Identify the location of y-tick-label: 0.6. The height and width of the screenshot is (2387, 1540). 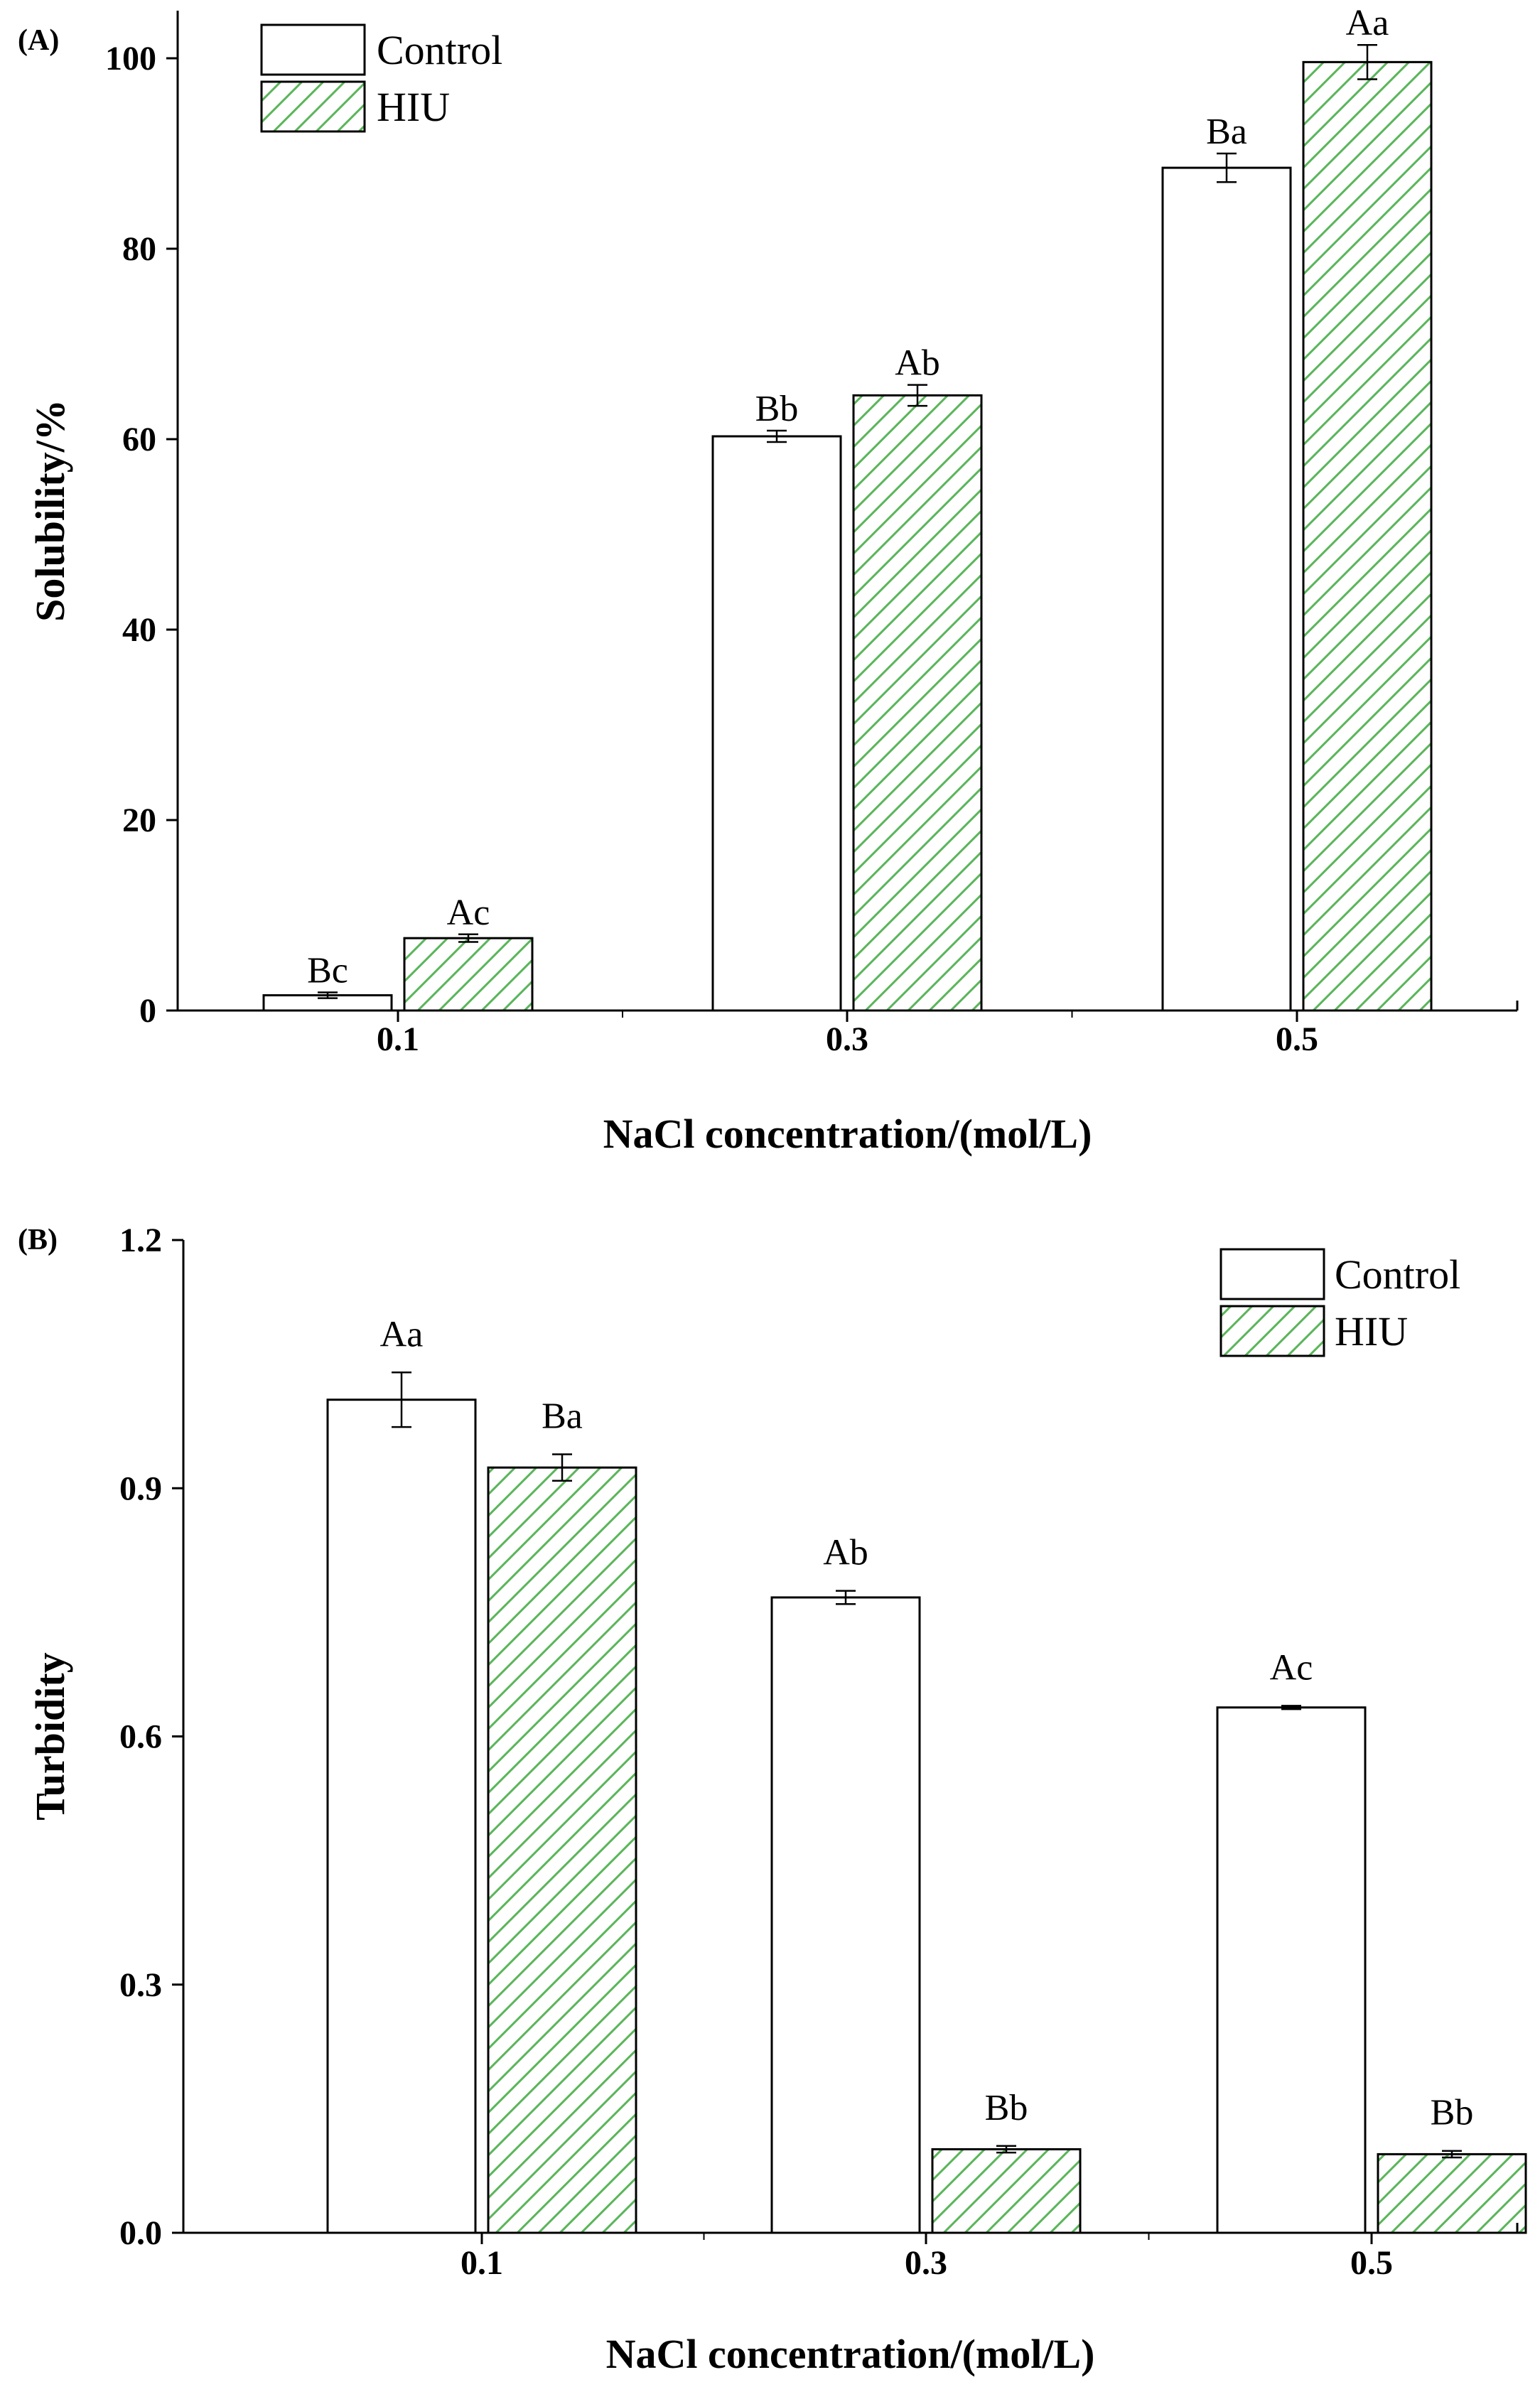
(141, 1737).